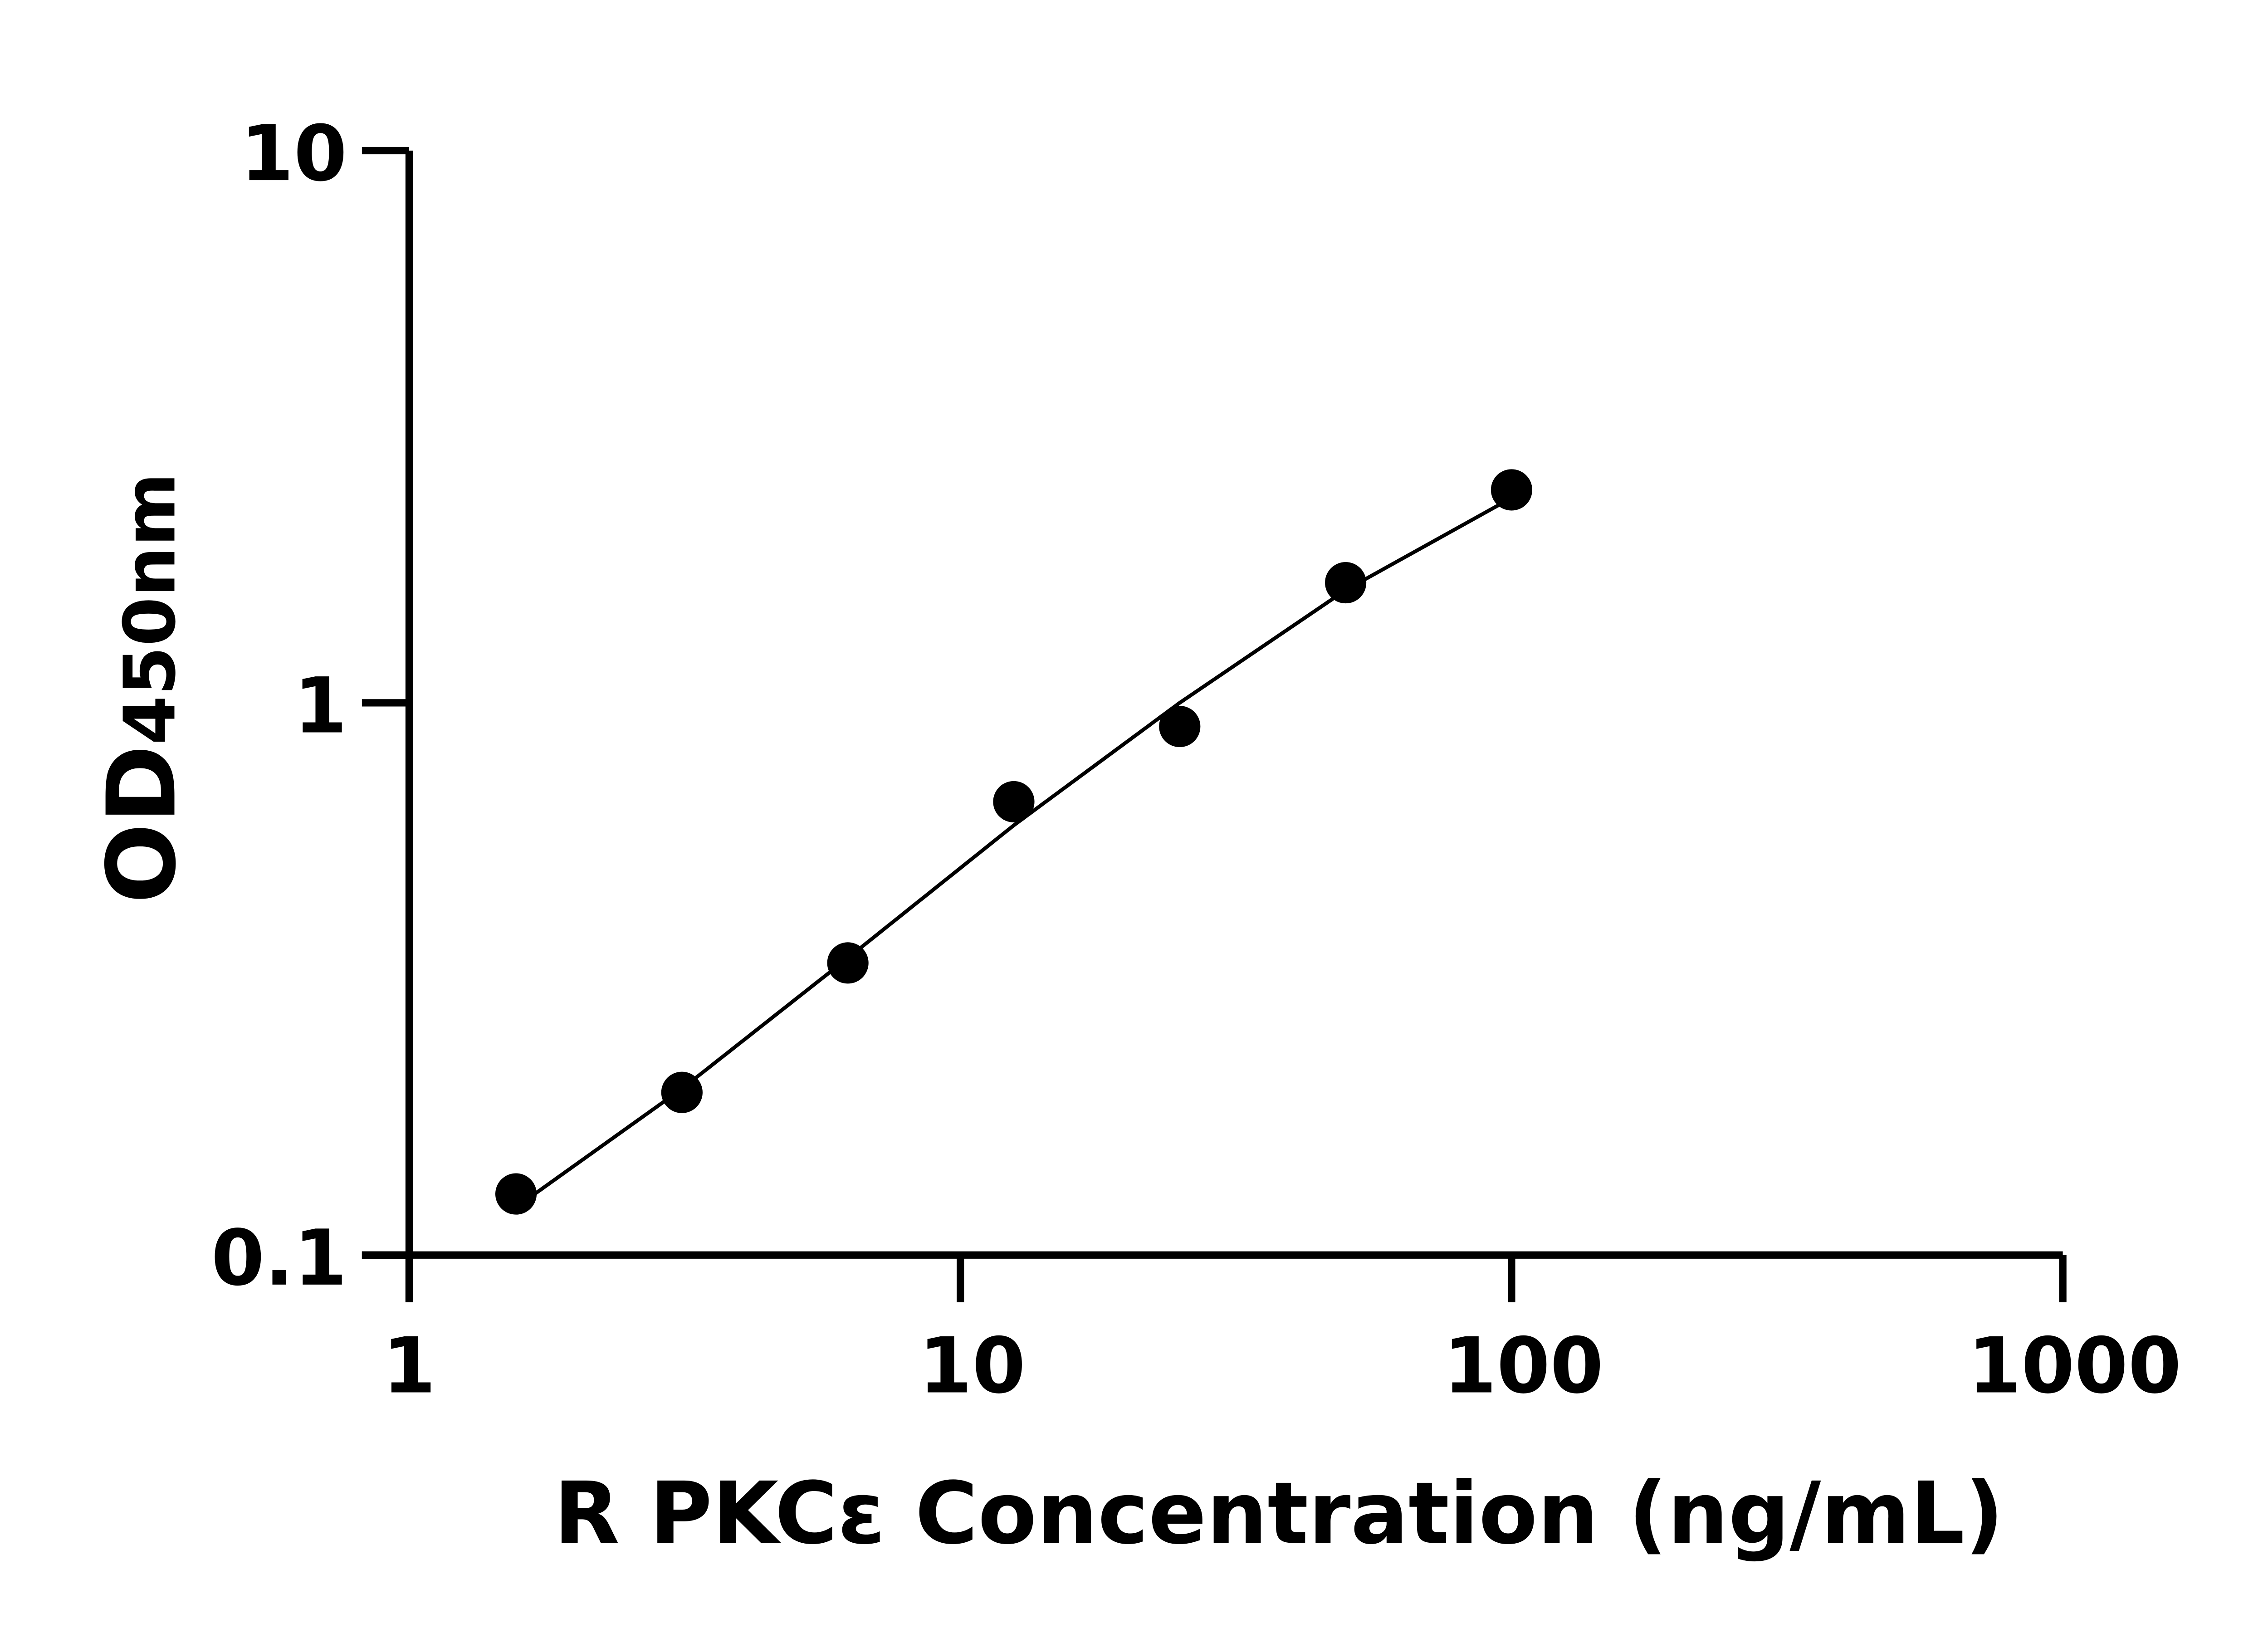  What do you see at coordinates (1279, 1513) in the screenshot?
I see `x-axis-title: R PKCε Concentration (ng/mL)` at bounding box center [1279, 1513].